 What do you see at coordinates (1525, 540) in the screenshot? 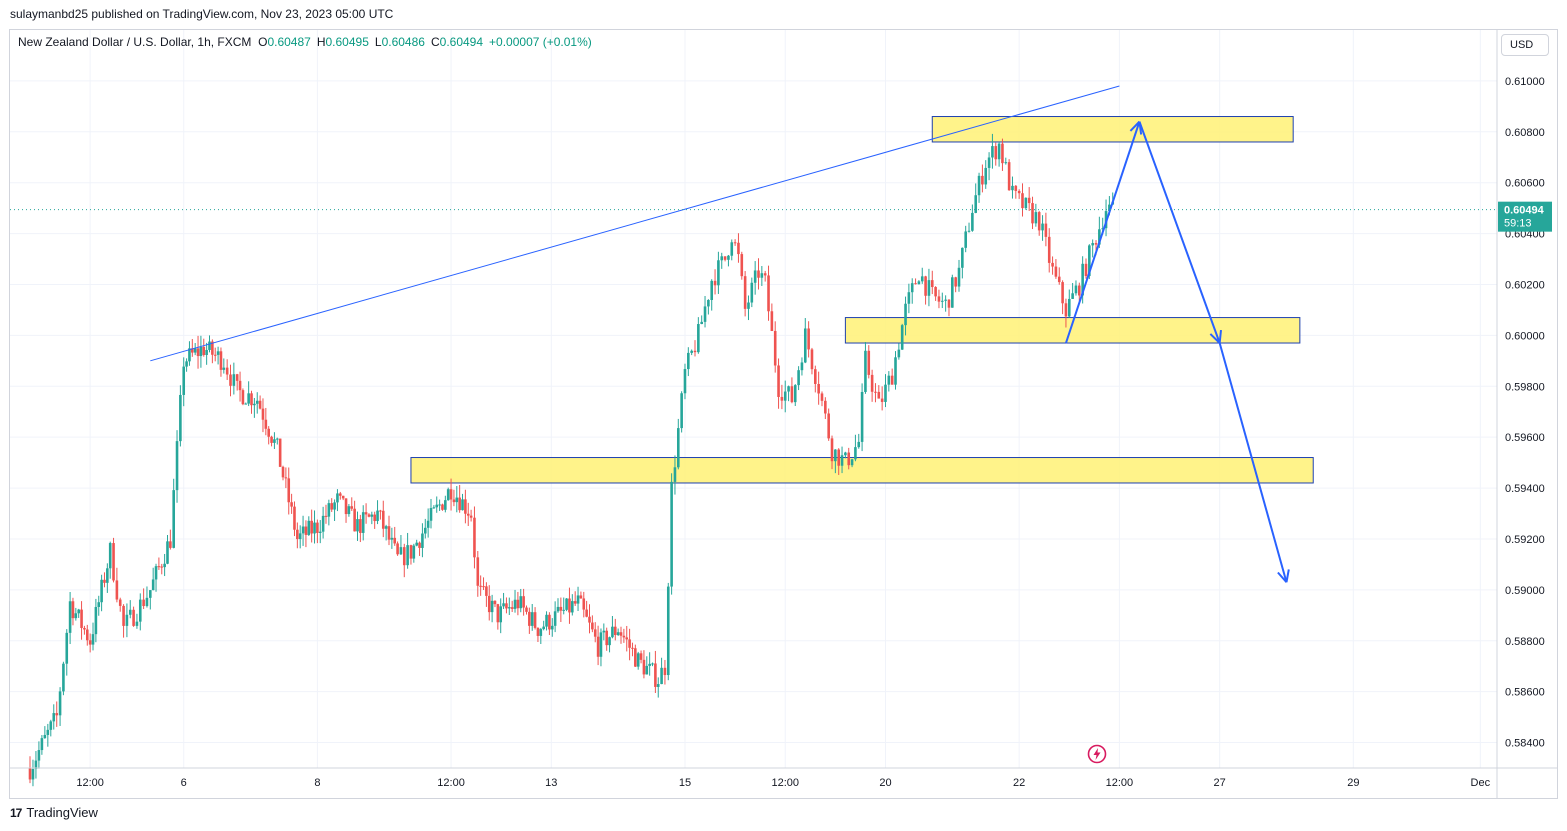
I see `price-tick-label: 0.59200` at bounding box center [1525, 540].